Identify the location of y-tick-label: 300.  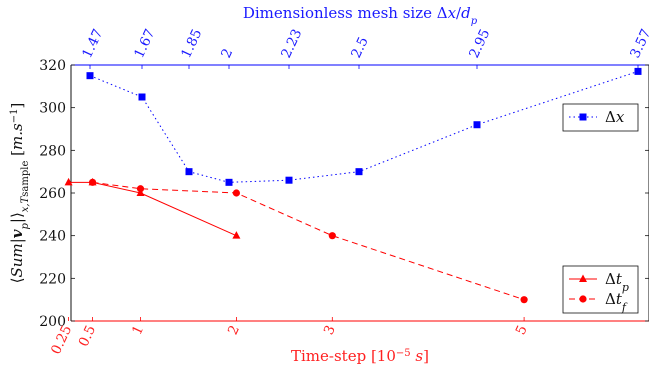
(52, 109).